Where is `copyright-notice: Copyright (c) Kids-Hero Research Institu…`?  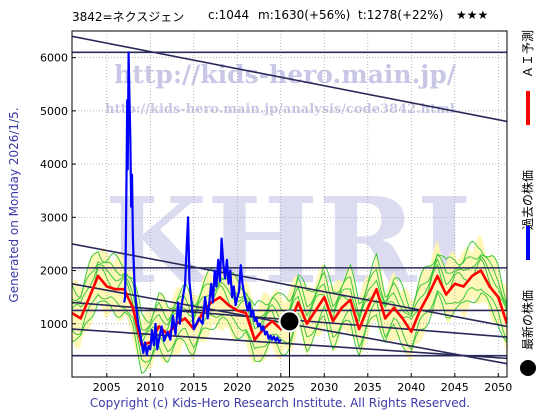
copyright-notice: Copyright (c) Kids-Hero Research Institu… is located at coordinates (280, 403).